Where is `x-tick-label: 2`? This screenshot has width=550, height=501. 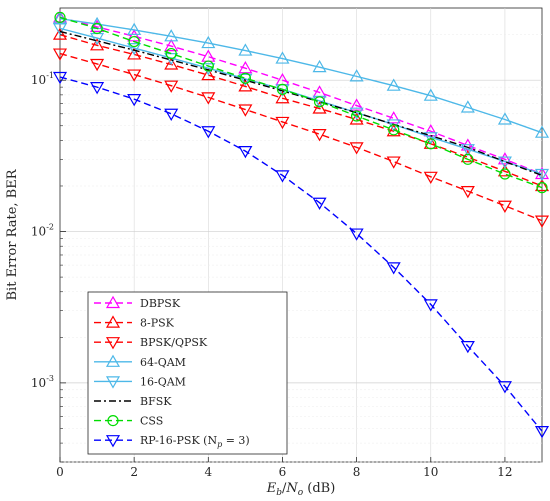 x-tick-label: 2 is located at coordinates (134, 472).